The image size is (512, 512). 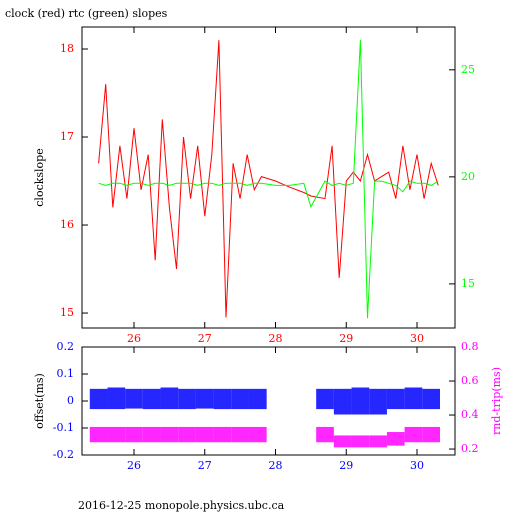 I want to click on y-tick-label: 0.2, so click(x=66, y=346).